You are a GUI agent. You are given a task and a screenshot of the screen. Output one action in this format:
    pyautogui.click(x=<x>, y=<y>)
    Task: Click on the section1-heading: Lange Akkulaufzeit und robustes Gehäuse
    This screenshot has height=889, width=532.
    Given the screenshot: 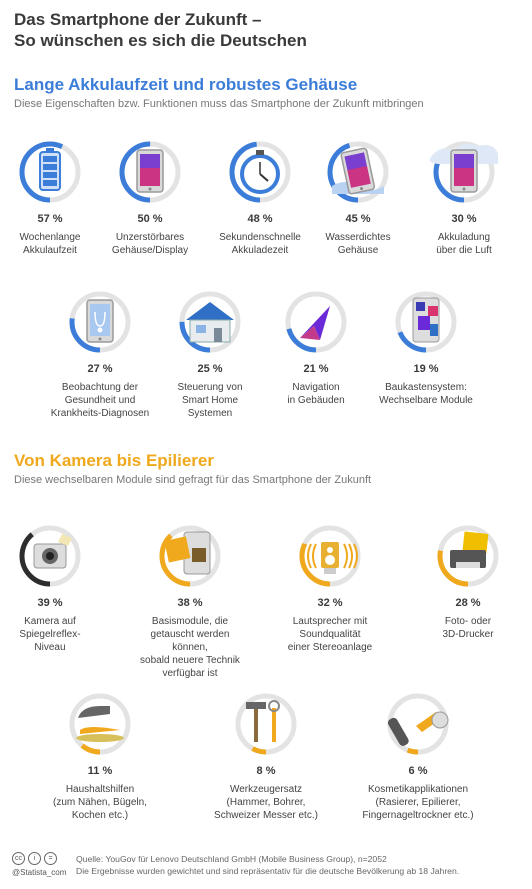 What is the action you would take?
    pyautogui.click(x=186, y=84)
    